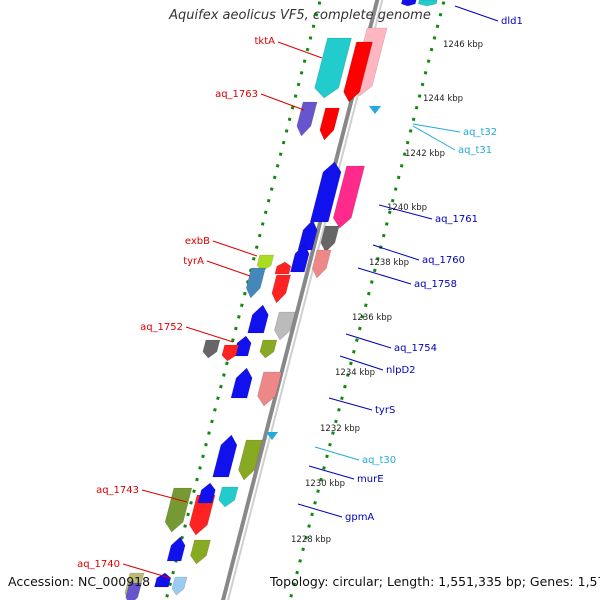 This screenshot has width=600, height=600. I want to click on ruler-tick-label: 1238 kbp, so click(389, 263).